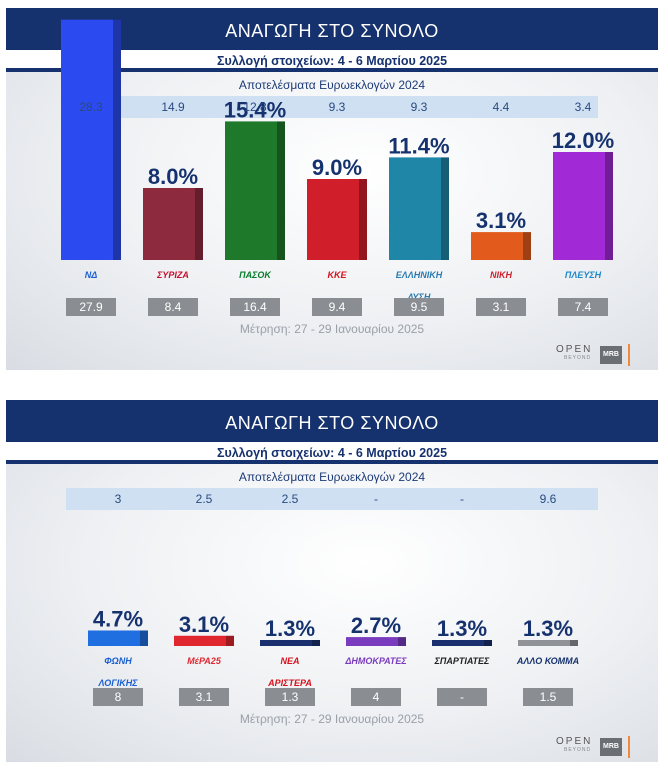 This screenshot has width=668, height=774. I want to click on party-logo: ΜέΡΑ25, so click(204, 661).